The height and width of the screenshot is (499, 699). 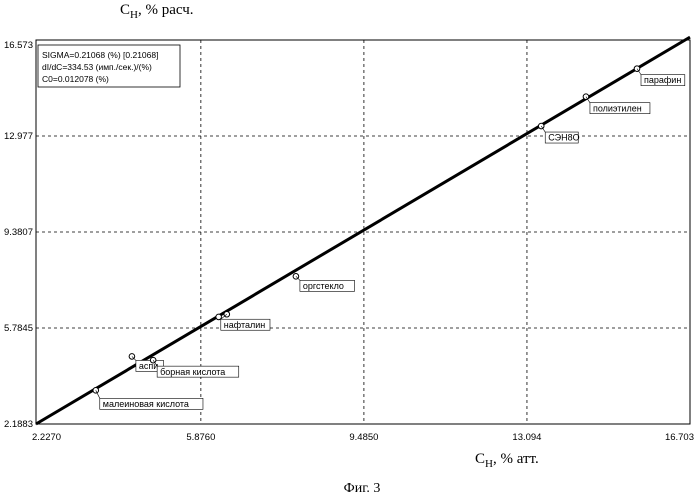 What do you see at coordinates (18, 328) in the screenshot?
I see `y-tick-label-1: 5.7845` at bounding box center [18, 328].